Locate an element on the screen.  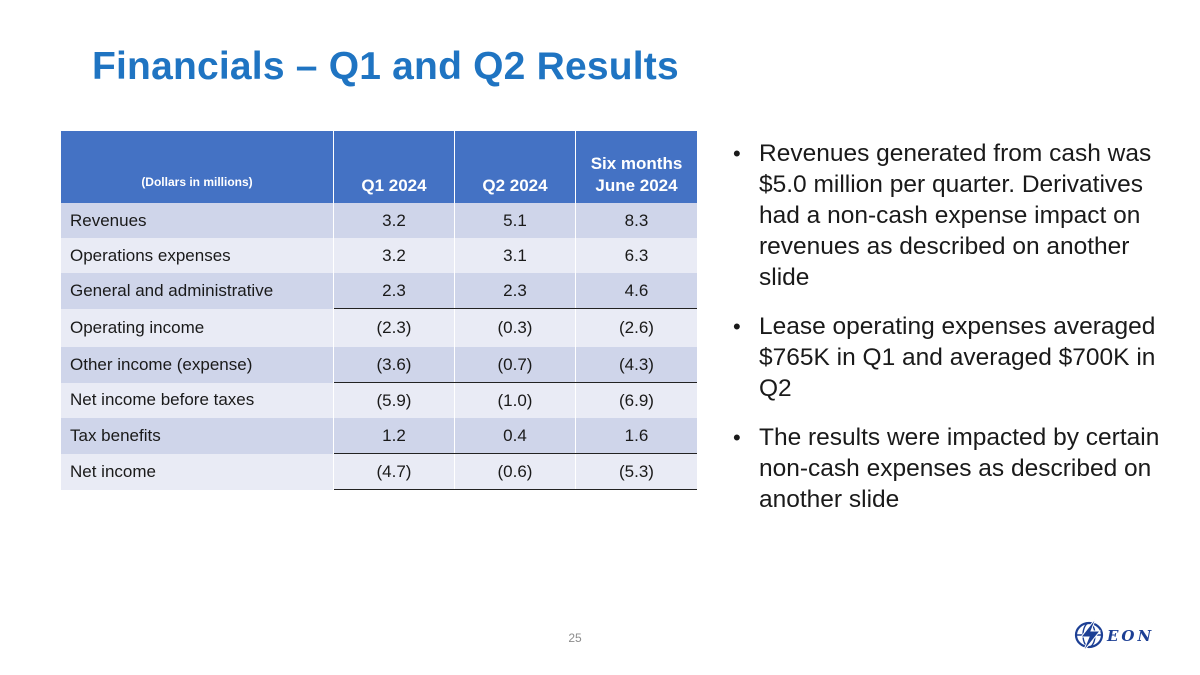
header-dollars-in-millions: (Dollars in millions) is located at coordinates (197, 167).